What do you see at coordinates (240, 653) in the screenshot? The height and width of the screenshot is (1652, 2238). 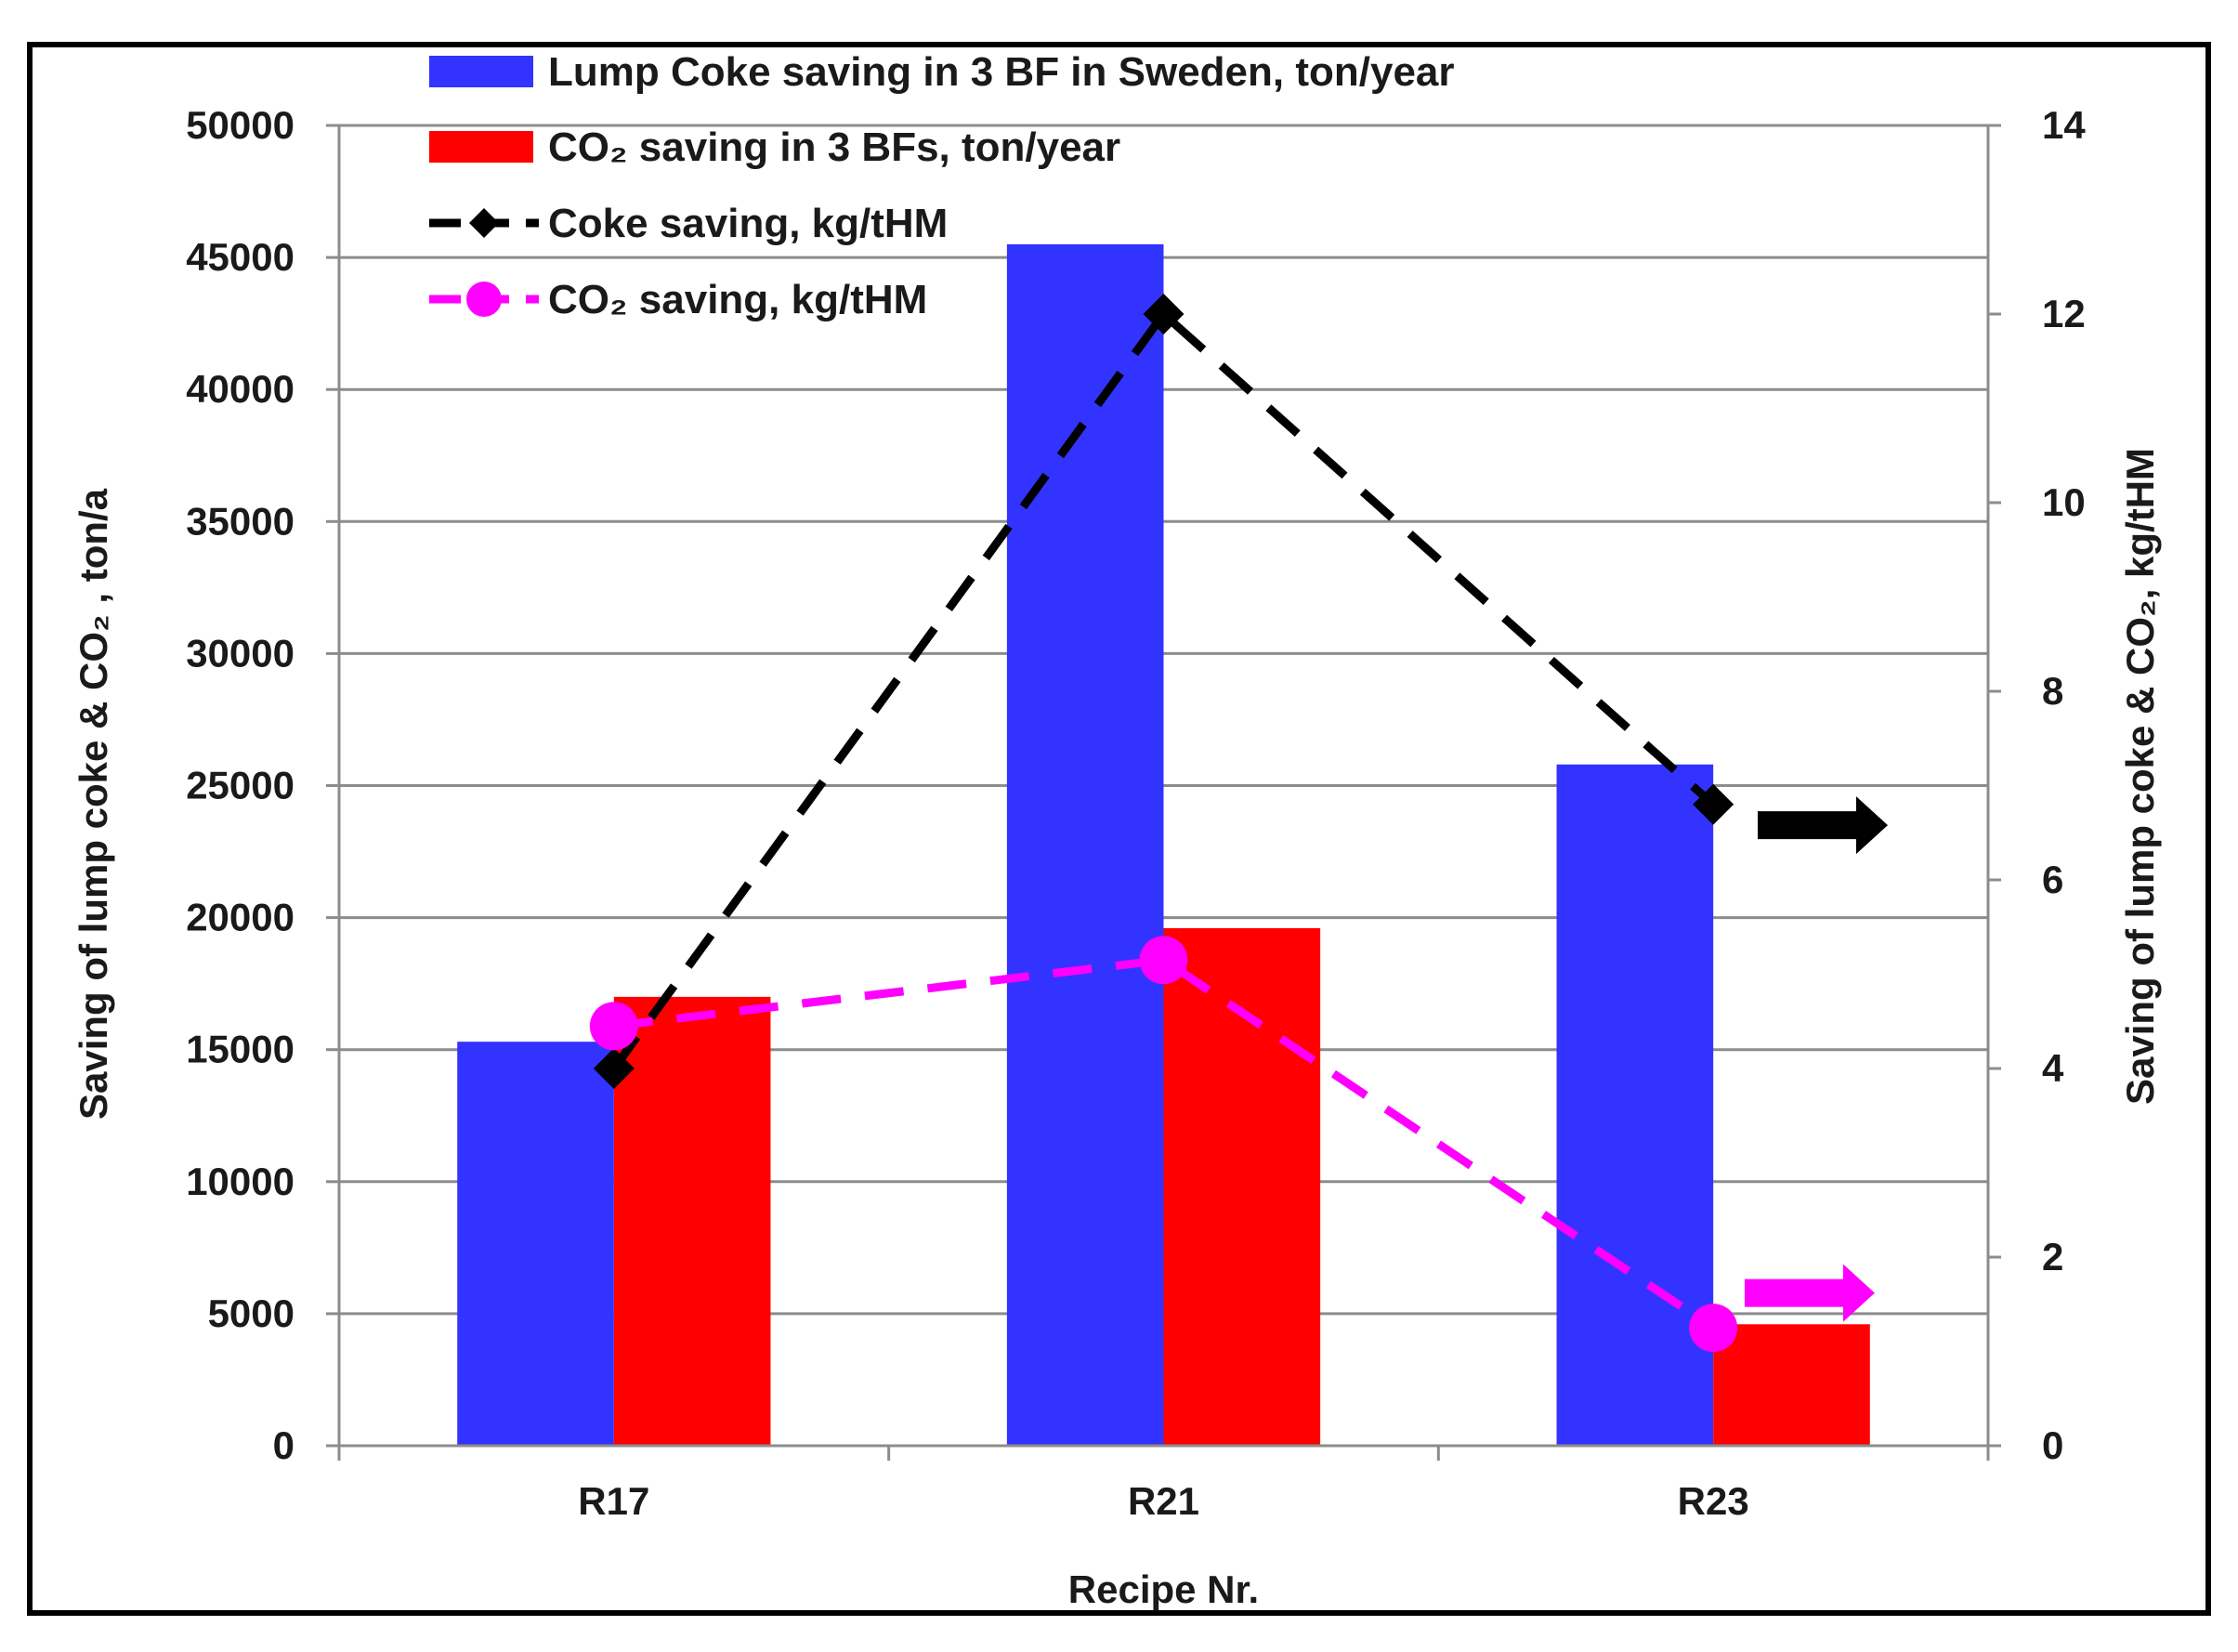 I see `left-tick-label: 30000` at bounding box center [240, 653].